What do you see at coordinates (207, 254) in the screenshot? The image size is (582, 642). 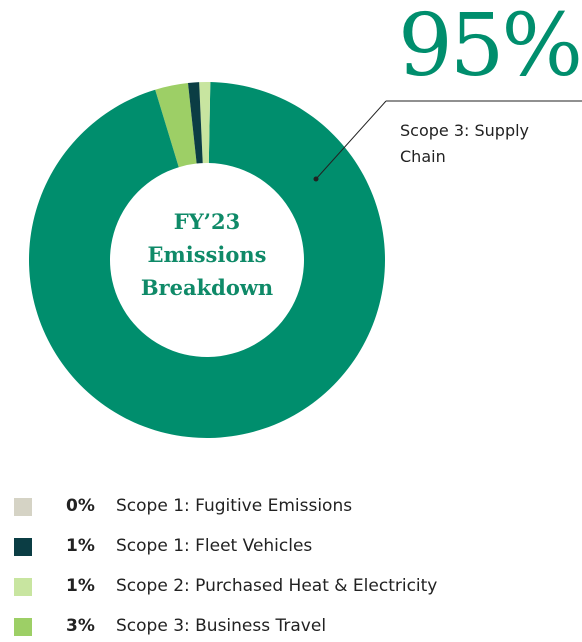 I see `center-label: FY’23 Emissions Breakdown` at bounding box center [207, 254].